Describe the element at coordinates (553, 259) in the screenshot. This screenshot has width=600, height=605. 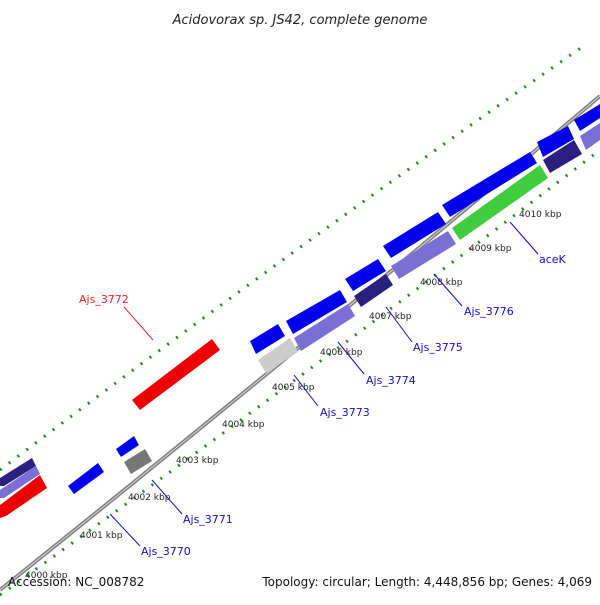
I see `gene-label-acek: aceK` at that location.